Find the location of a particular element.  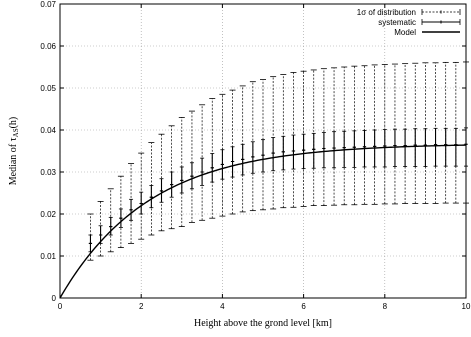

legend: 1σ of distribution systematic Model is located at coordinates (409, 22).